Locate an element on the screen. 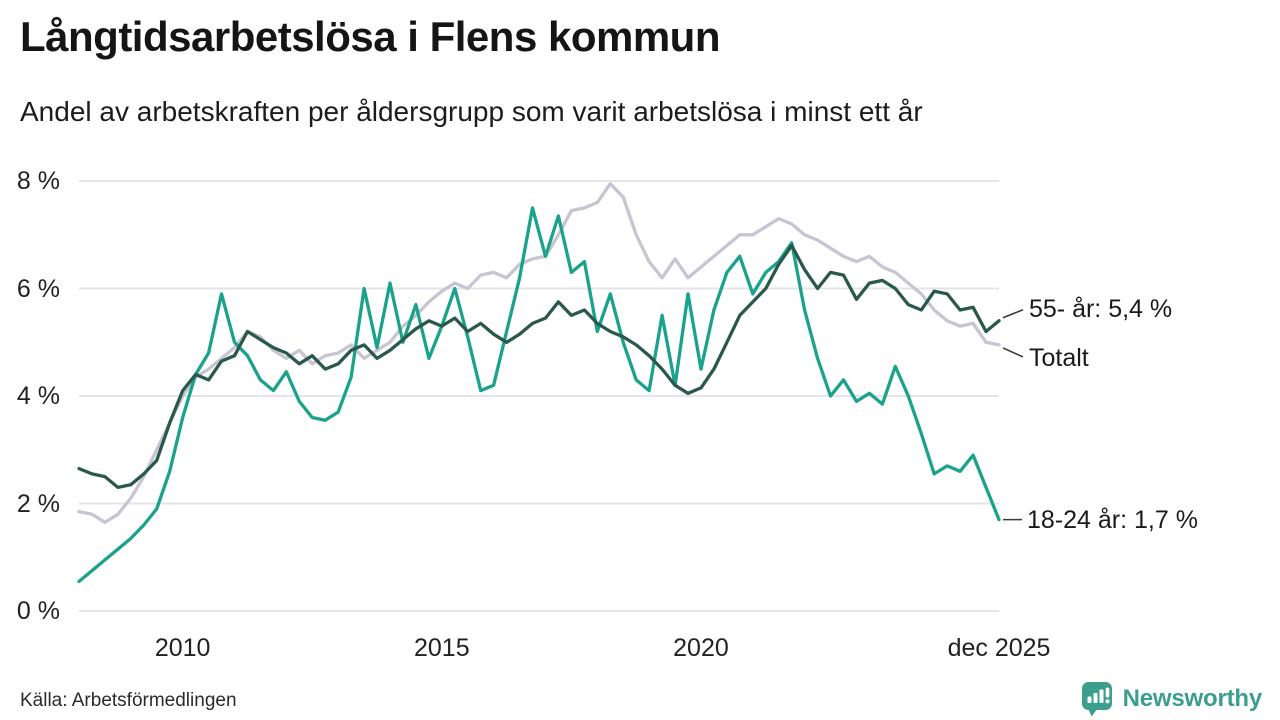 This screenshot has height=720, width=1280. y-axis-tick-label: 6 % is located at coordinates (38, 288).